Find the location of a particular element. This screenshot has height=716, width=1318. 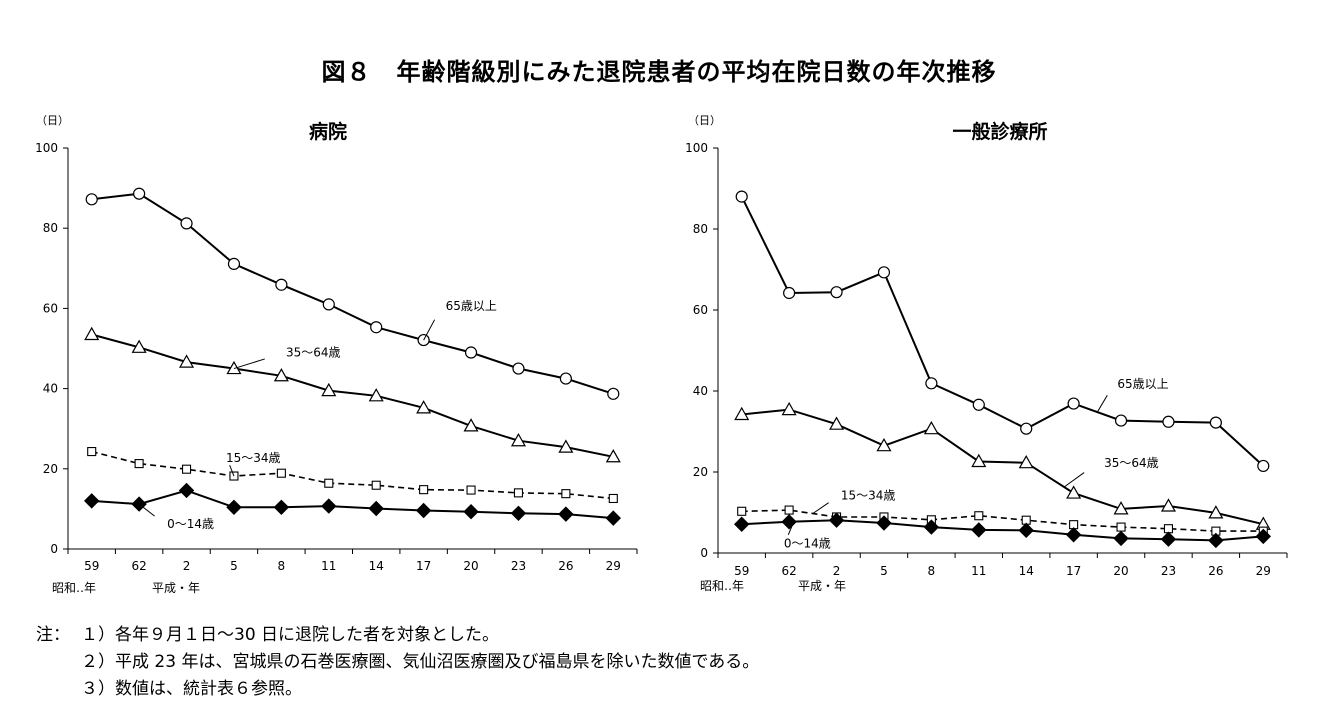

era-label-showa: 昭和‥年 is located at coordinates (722, 586).